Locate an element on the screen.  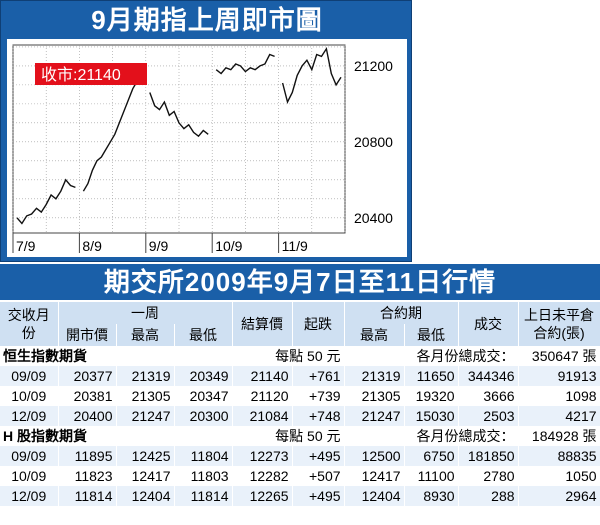
header-contract-low: 最低 is located at coordinates (431, 335).